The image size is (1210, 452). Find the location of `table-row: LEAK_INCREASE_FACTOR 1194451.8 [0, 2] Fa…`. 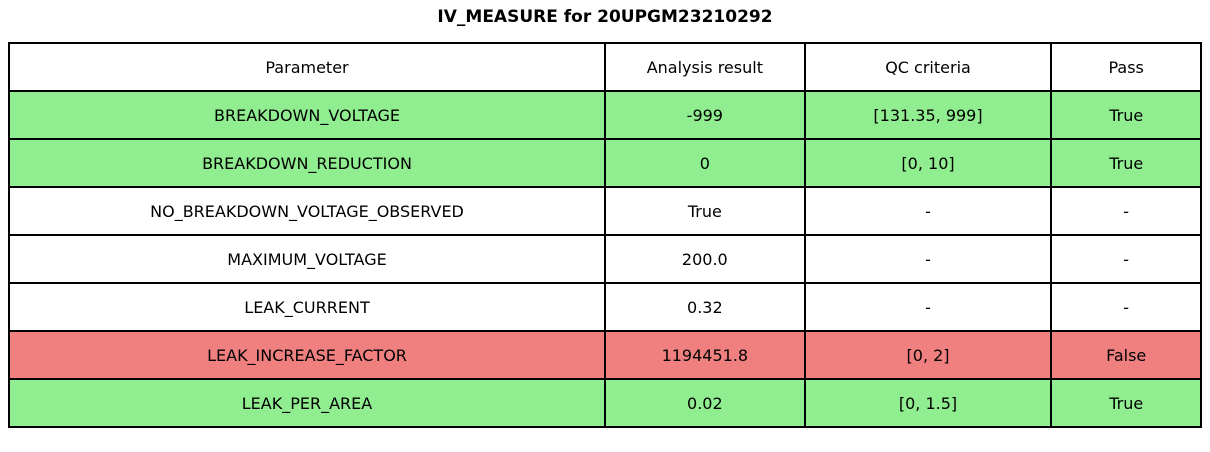

table-row: LEAK_INCREASE_FACTOR 1194451.8 [0, 2] Fa… is located at coordinates (605, 355).